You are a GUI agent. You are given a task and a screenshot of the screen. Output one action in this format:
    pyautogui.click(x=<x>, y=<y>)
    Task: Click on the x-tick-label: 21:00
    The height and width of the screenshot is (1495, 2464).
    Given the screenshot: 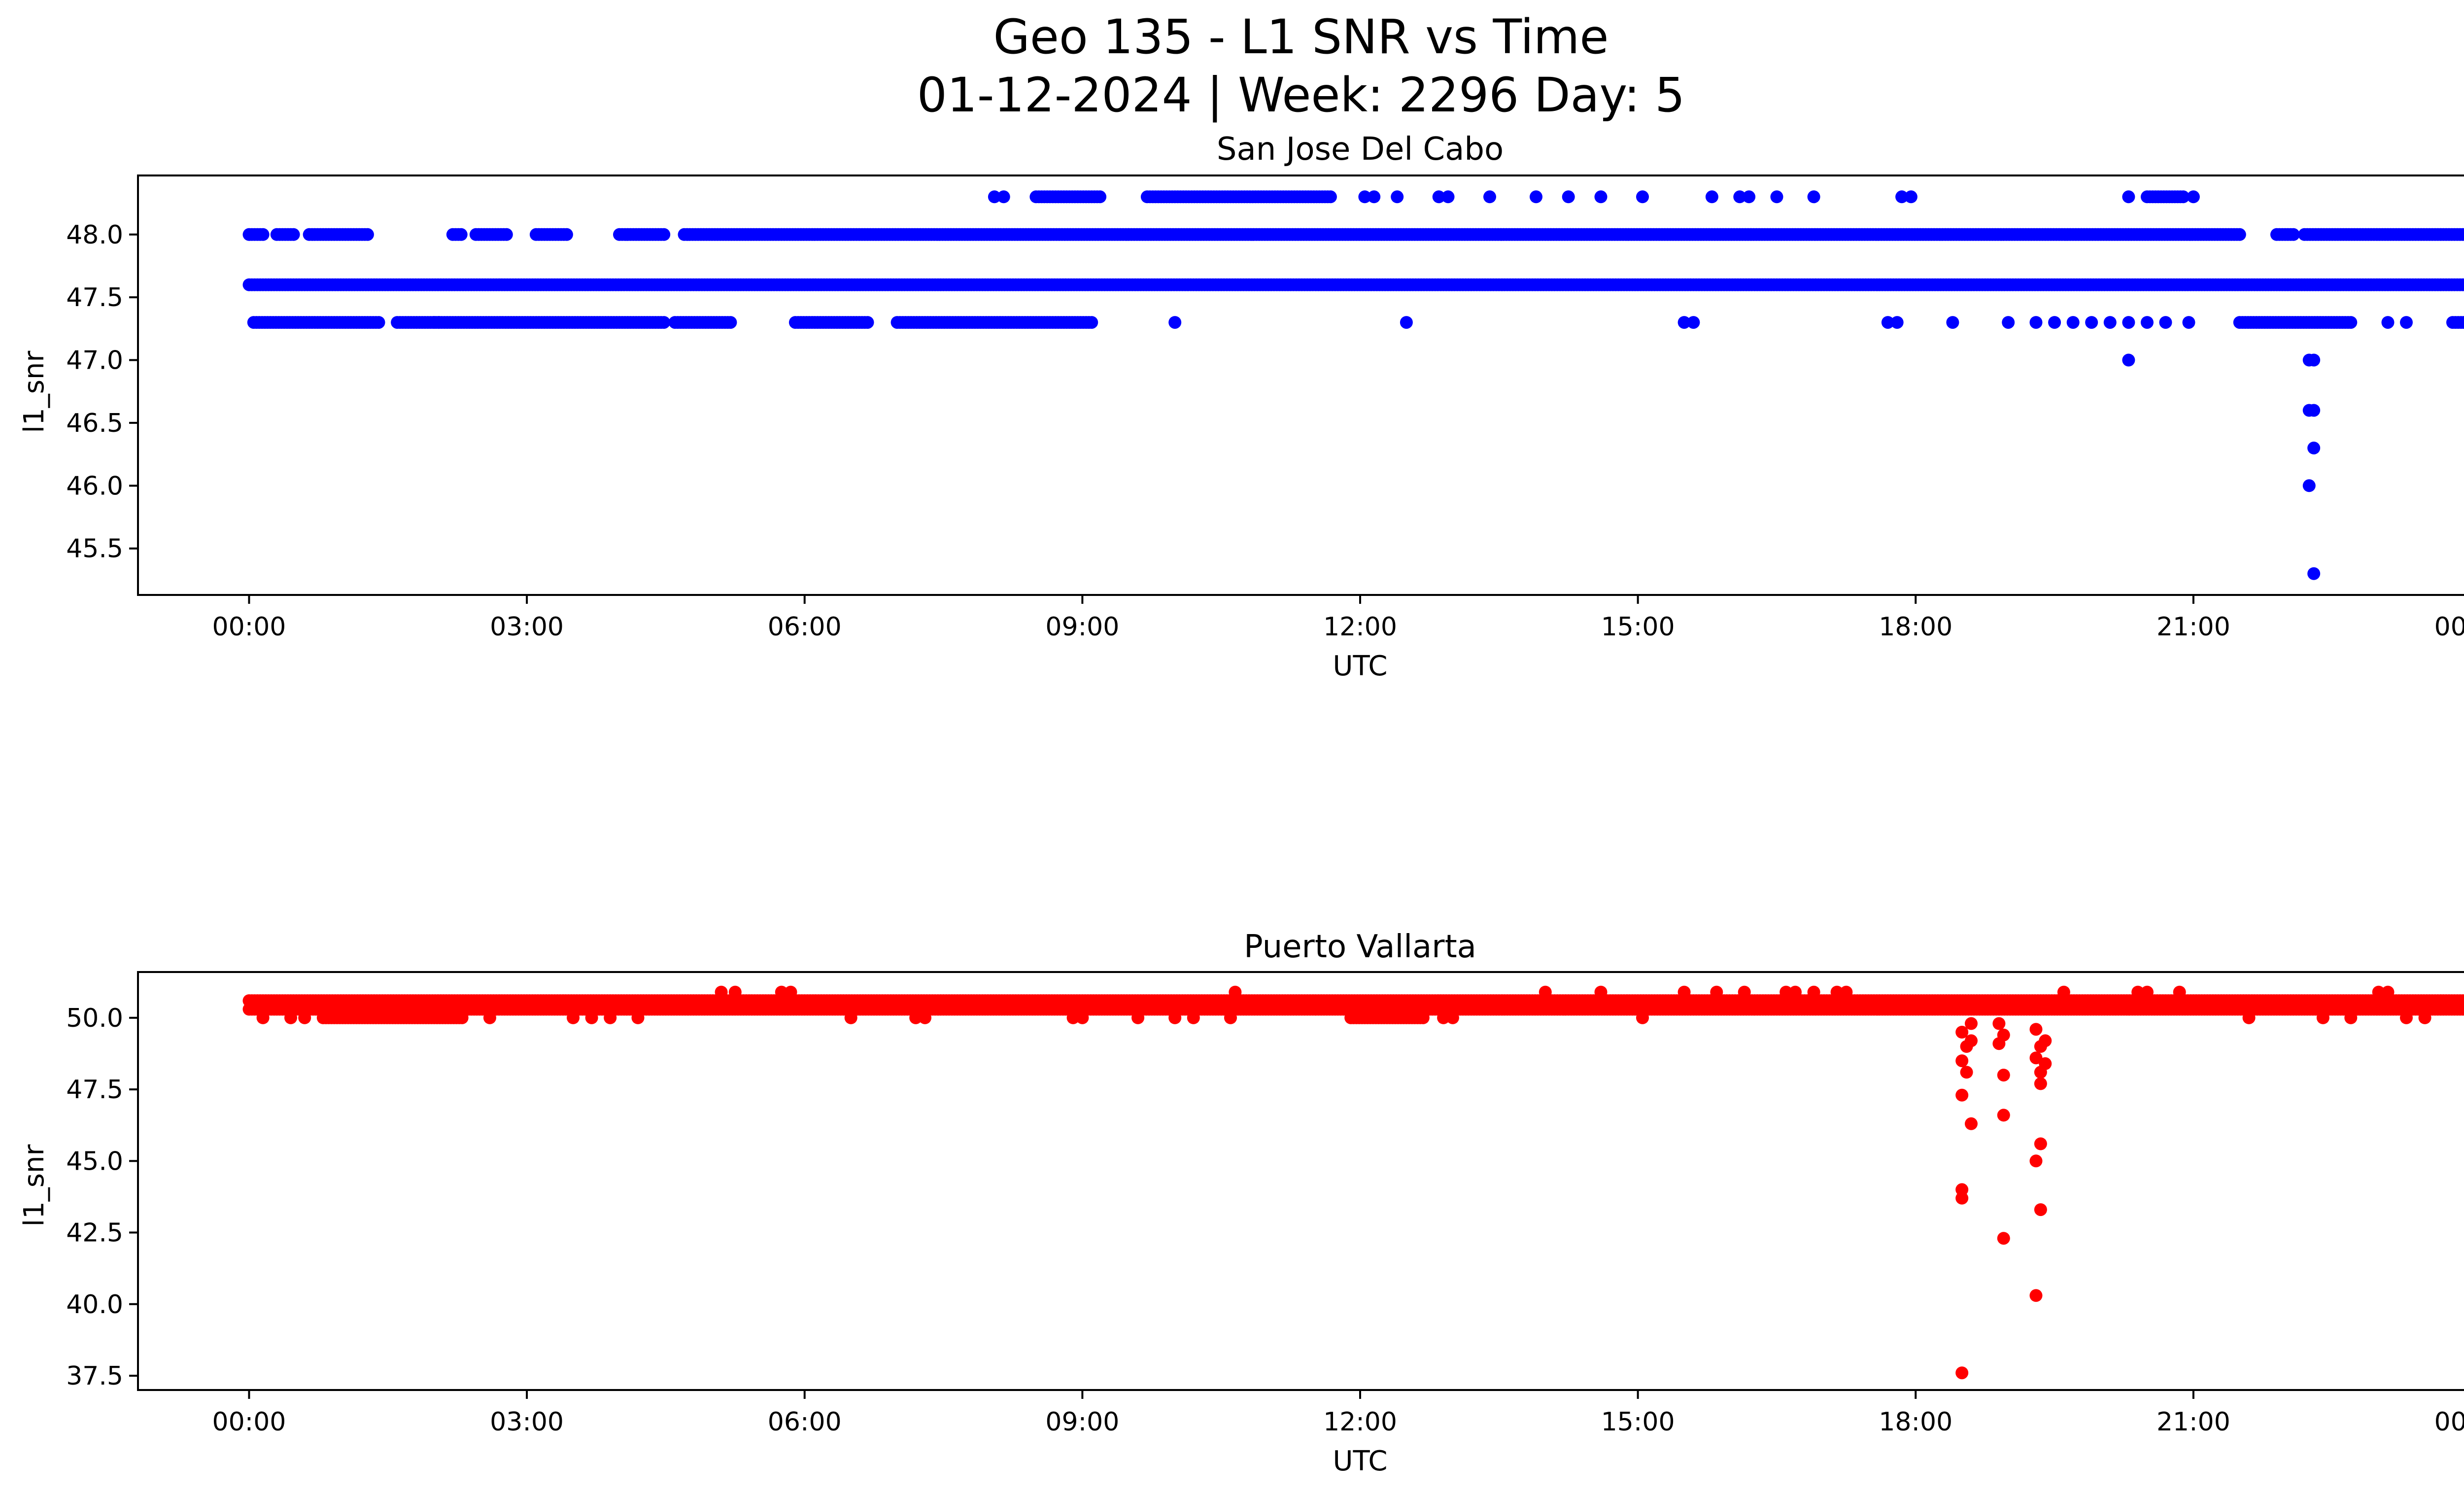 What is the action you would take?
    pyautogui.click(x=2193, y=627)
    